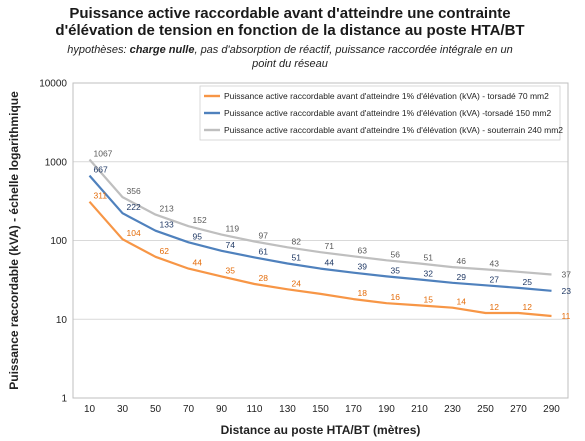  I want to click on data-label: 24, so click(297, 283).